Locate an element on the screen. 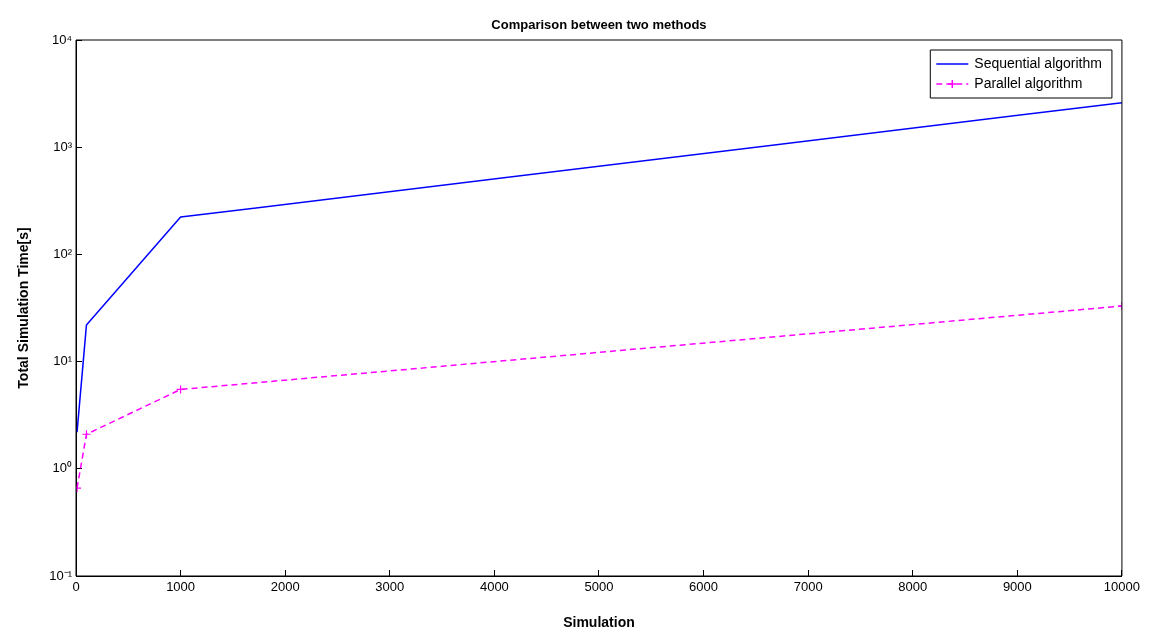  chart-title: Comparison between two methods is located at coordinates (599, 25).